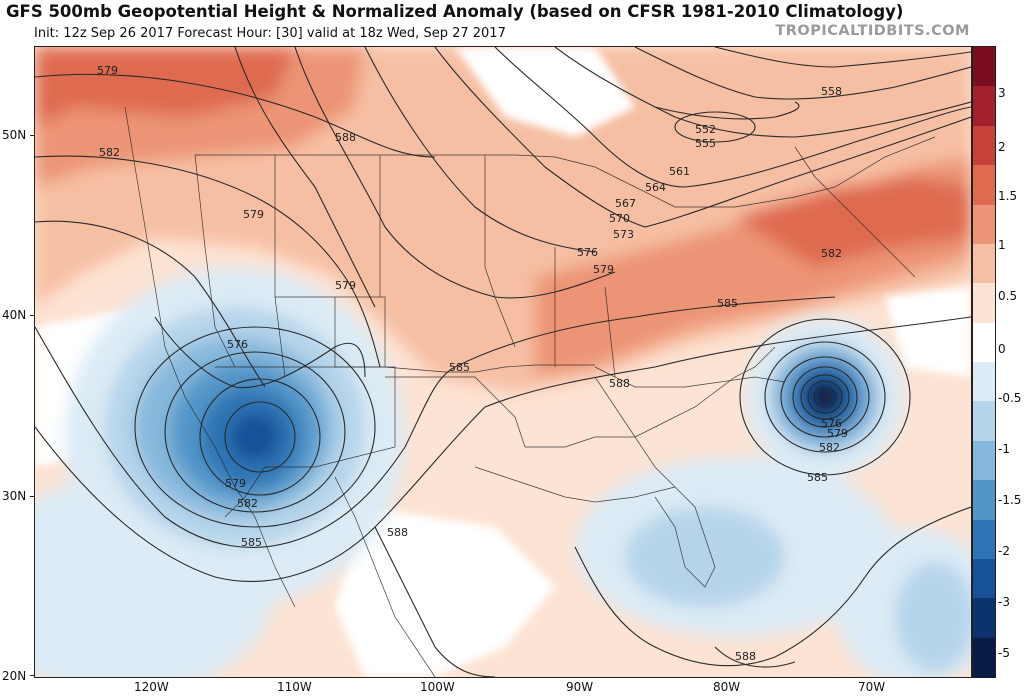 The height and width of the screenshot is (696, 1024). What do you see at coordinates (14, 676) in the screenshot?
I see `lat-label: 20N` at bounding box center [14, 676].